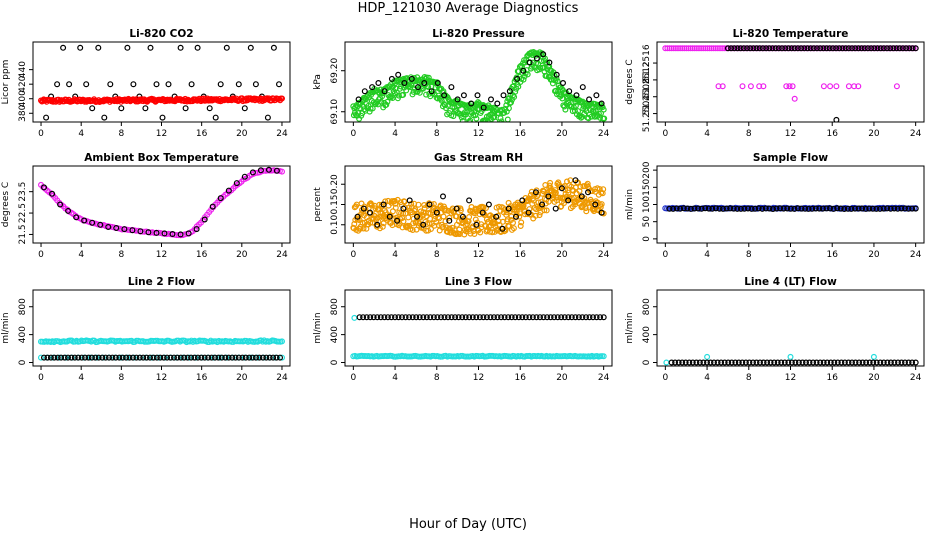  What do you see at coordinates (121, 378) in the screenshot?
I see `x-tick-label: 8` at bounding box center [121, 378].